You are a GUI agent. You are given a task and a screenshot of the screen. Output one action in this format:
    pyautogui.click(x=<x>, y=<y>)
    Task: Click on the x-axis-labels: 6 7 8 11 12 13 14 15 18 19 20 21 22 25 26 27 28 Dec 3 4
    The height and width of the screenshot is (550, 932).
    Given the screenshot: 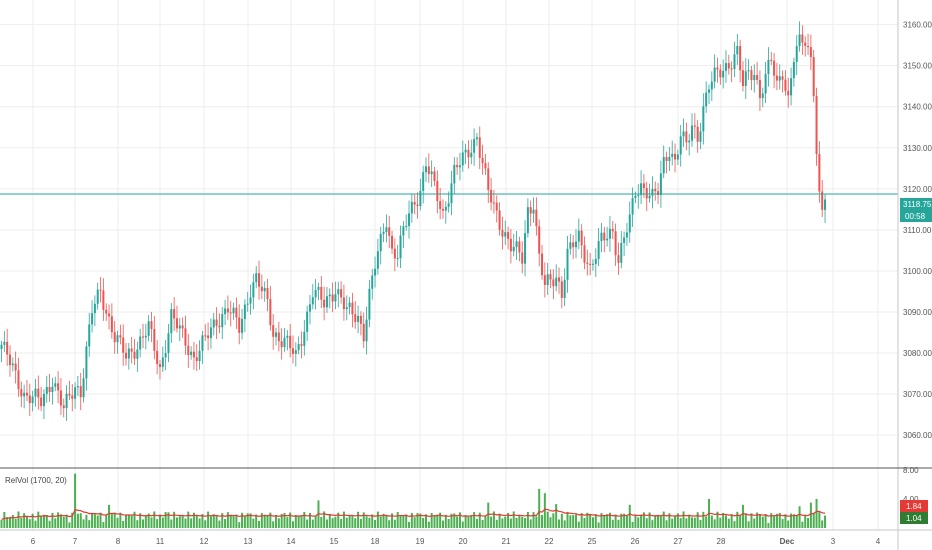 What is the action you would take?
    pyautogui.click(x=456, y=541)
    